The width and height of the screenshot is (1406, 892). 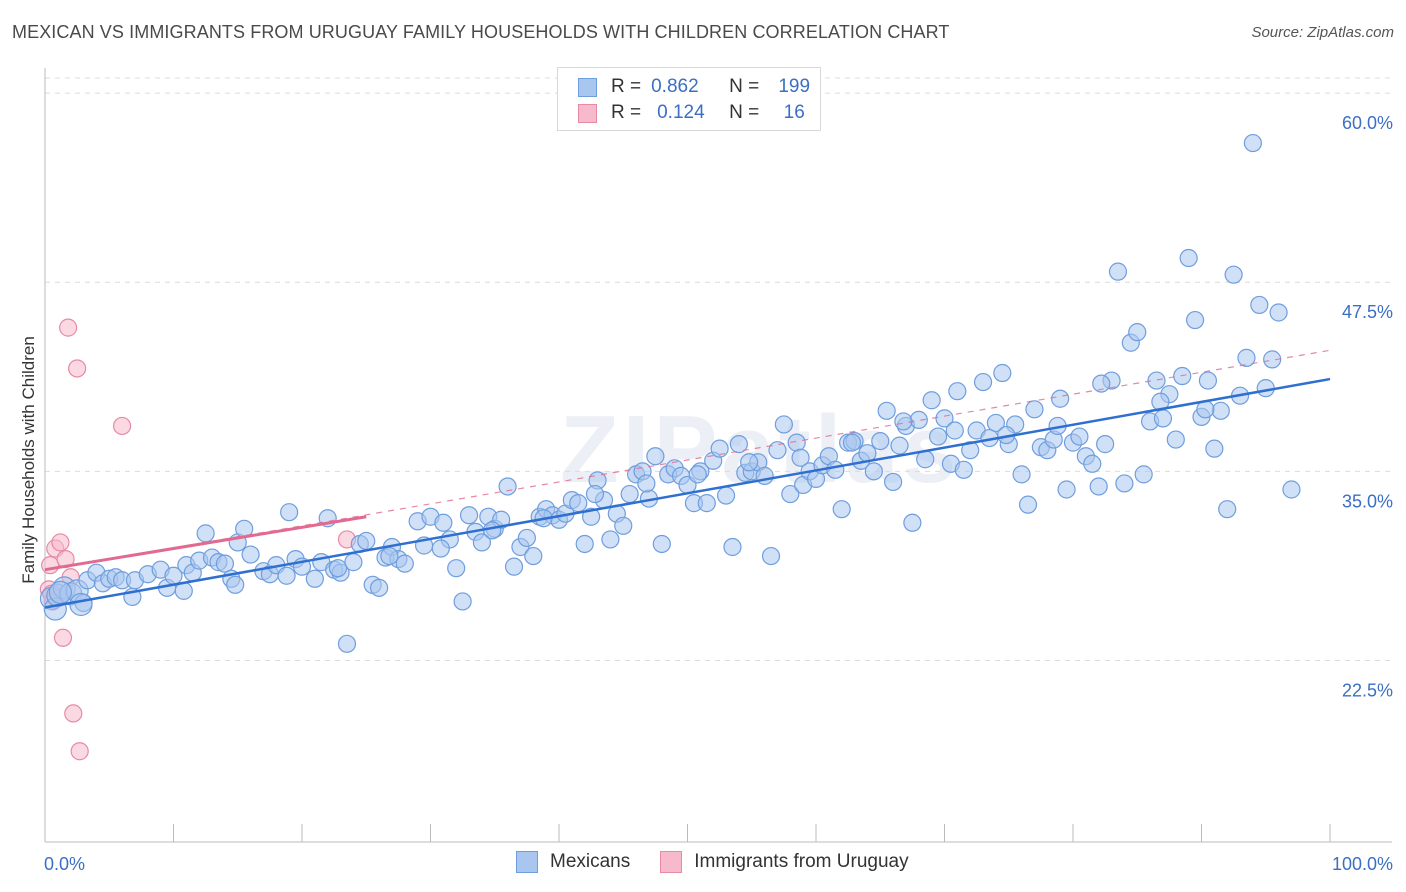 What do you see at coordinates (794, 112) in the screenshot?
I see `n-value: 16` at bounding box center [794, 112].